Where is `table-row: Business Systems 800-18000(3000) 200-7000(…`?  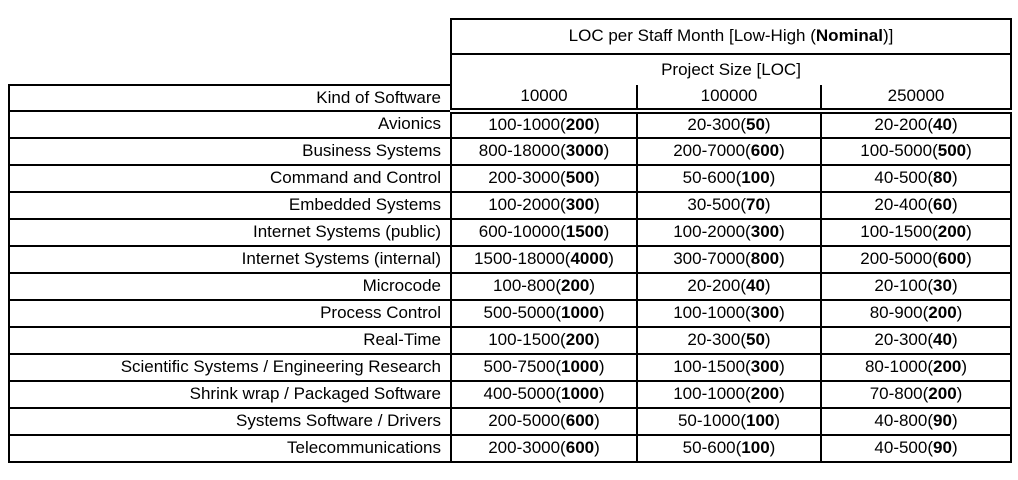
table-row: Business Systems 800-18000(3000) 200-7000(… is located at coordinates (510, 151).